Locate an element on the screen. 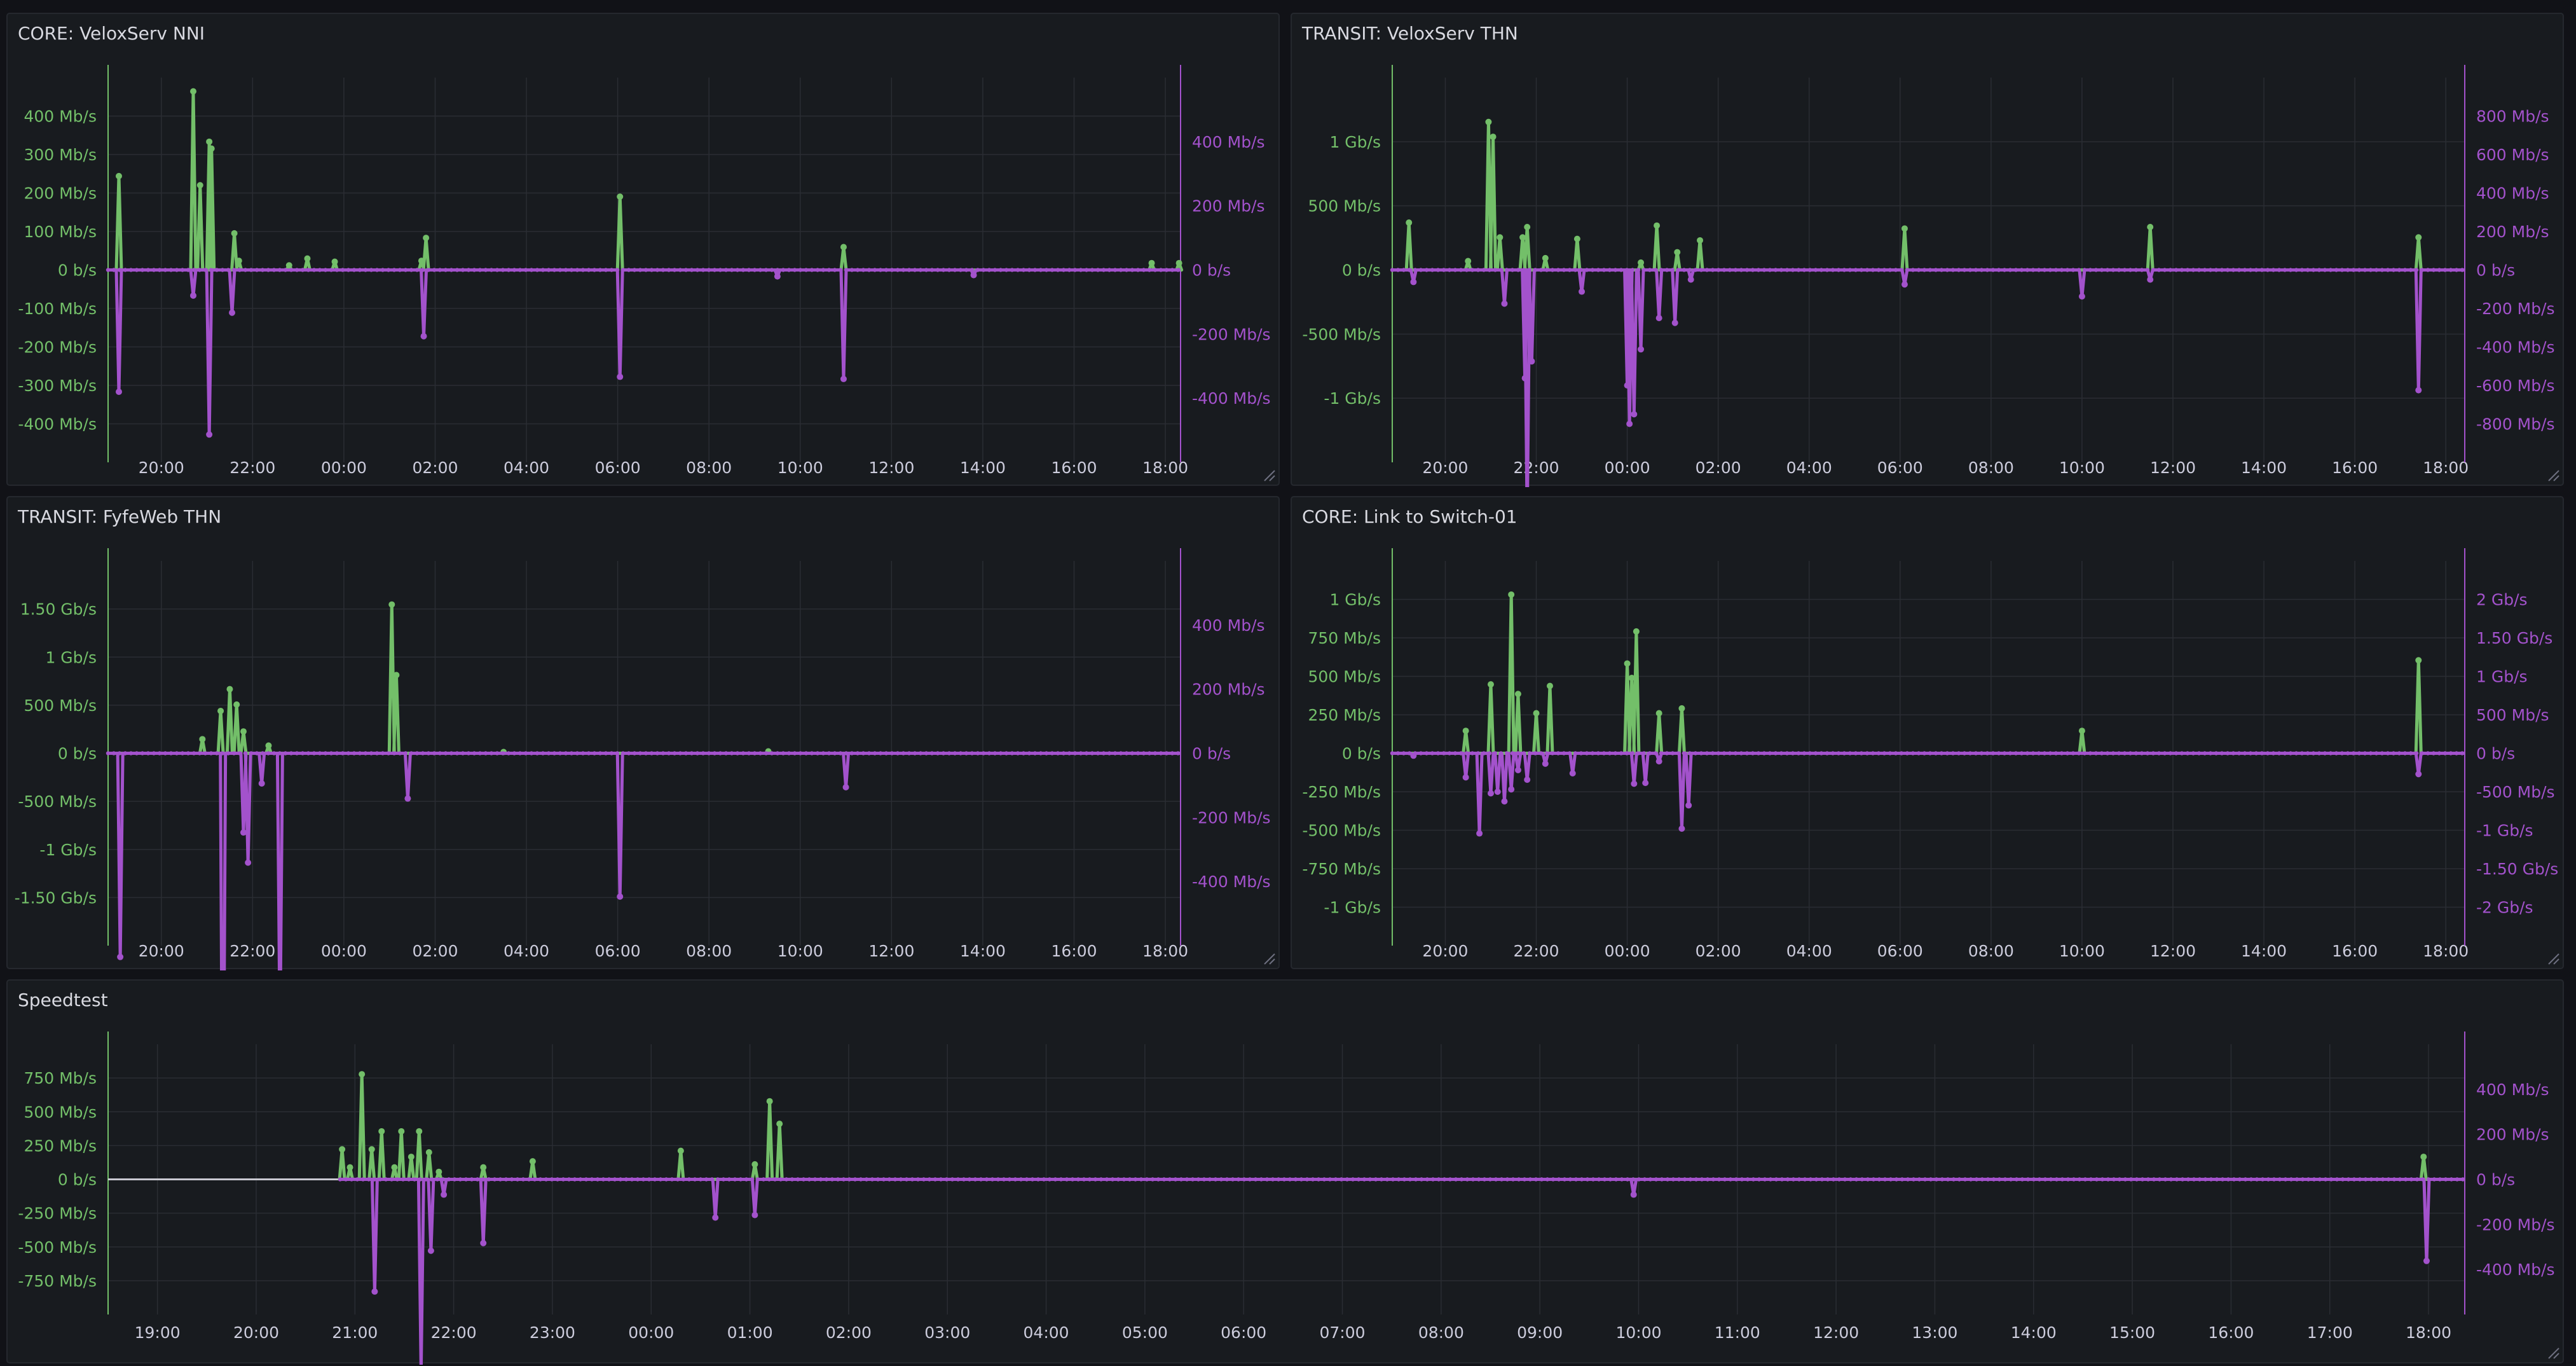  right-axis-tick-label: -1 Gb/s is located at coordinates (2504, 831).